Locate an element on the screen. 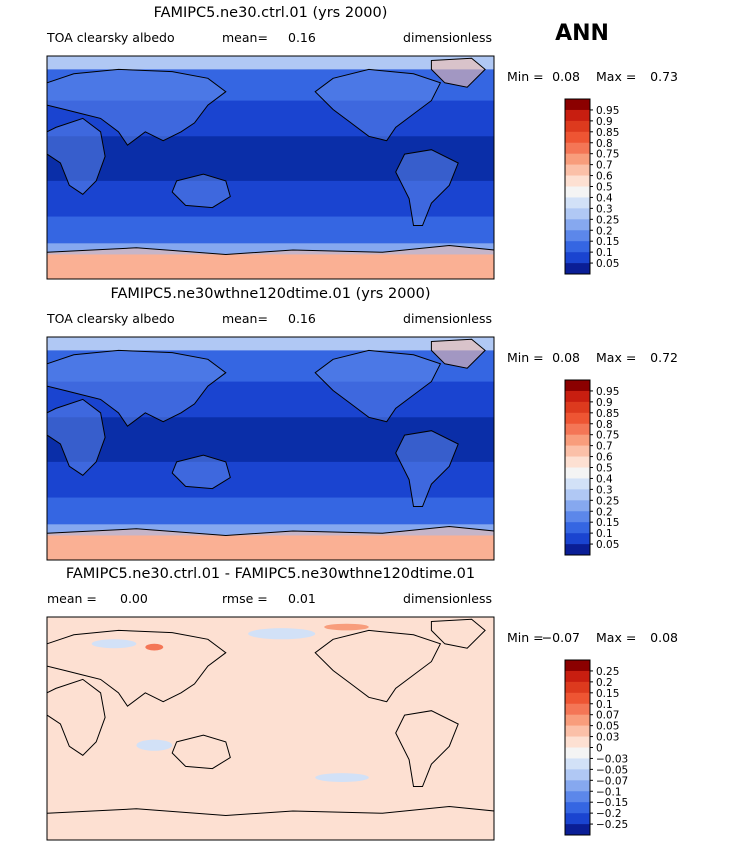 The image size is (733, 850). colorbar-label: −0.07 is located at coordinates (612, 781).